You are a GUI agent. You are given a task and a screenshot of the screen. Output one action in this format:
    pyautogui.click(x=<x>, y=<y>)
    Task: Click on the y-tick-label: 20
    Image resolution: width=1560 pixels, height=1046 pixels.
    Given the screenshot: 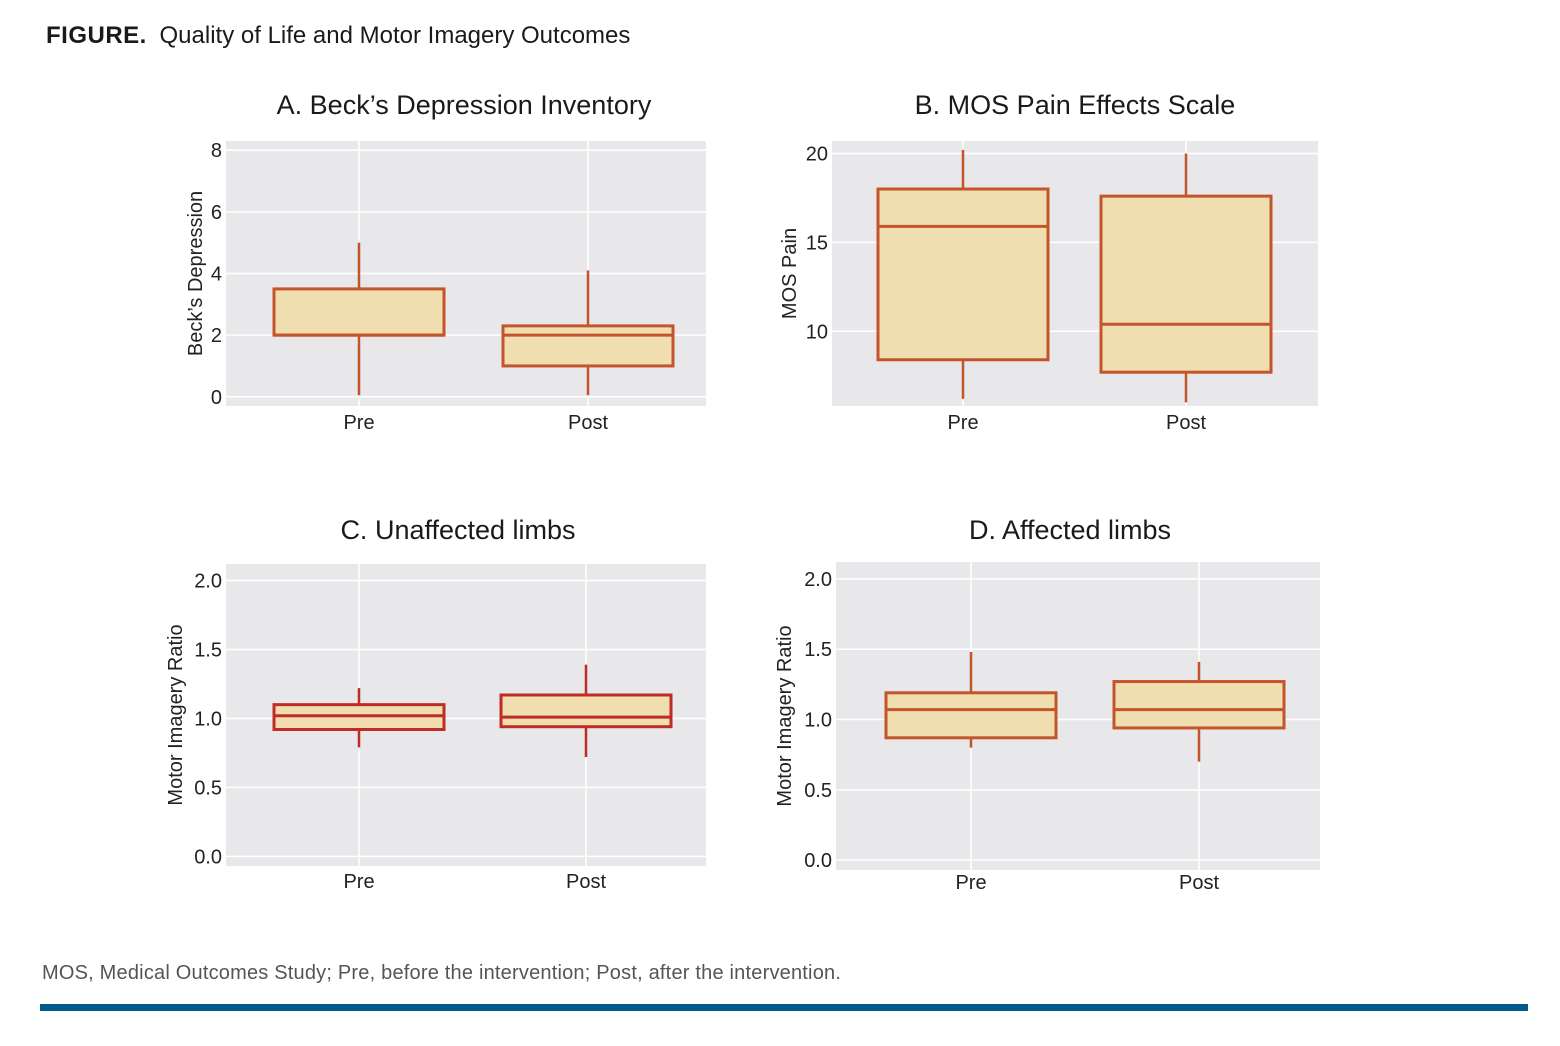 What is the action you would take?
    pyautogui.click(x=817, y=154)
    